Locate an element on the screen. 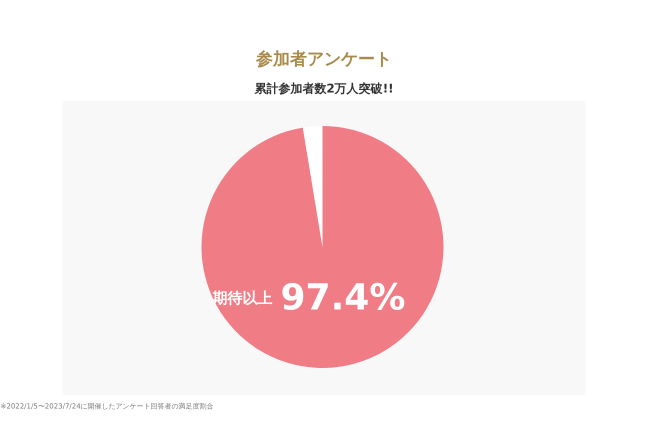 The width and height of the screenshot is (650, 441). data-label: 97.4% is located at coordinates (343, 298).